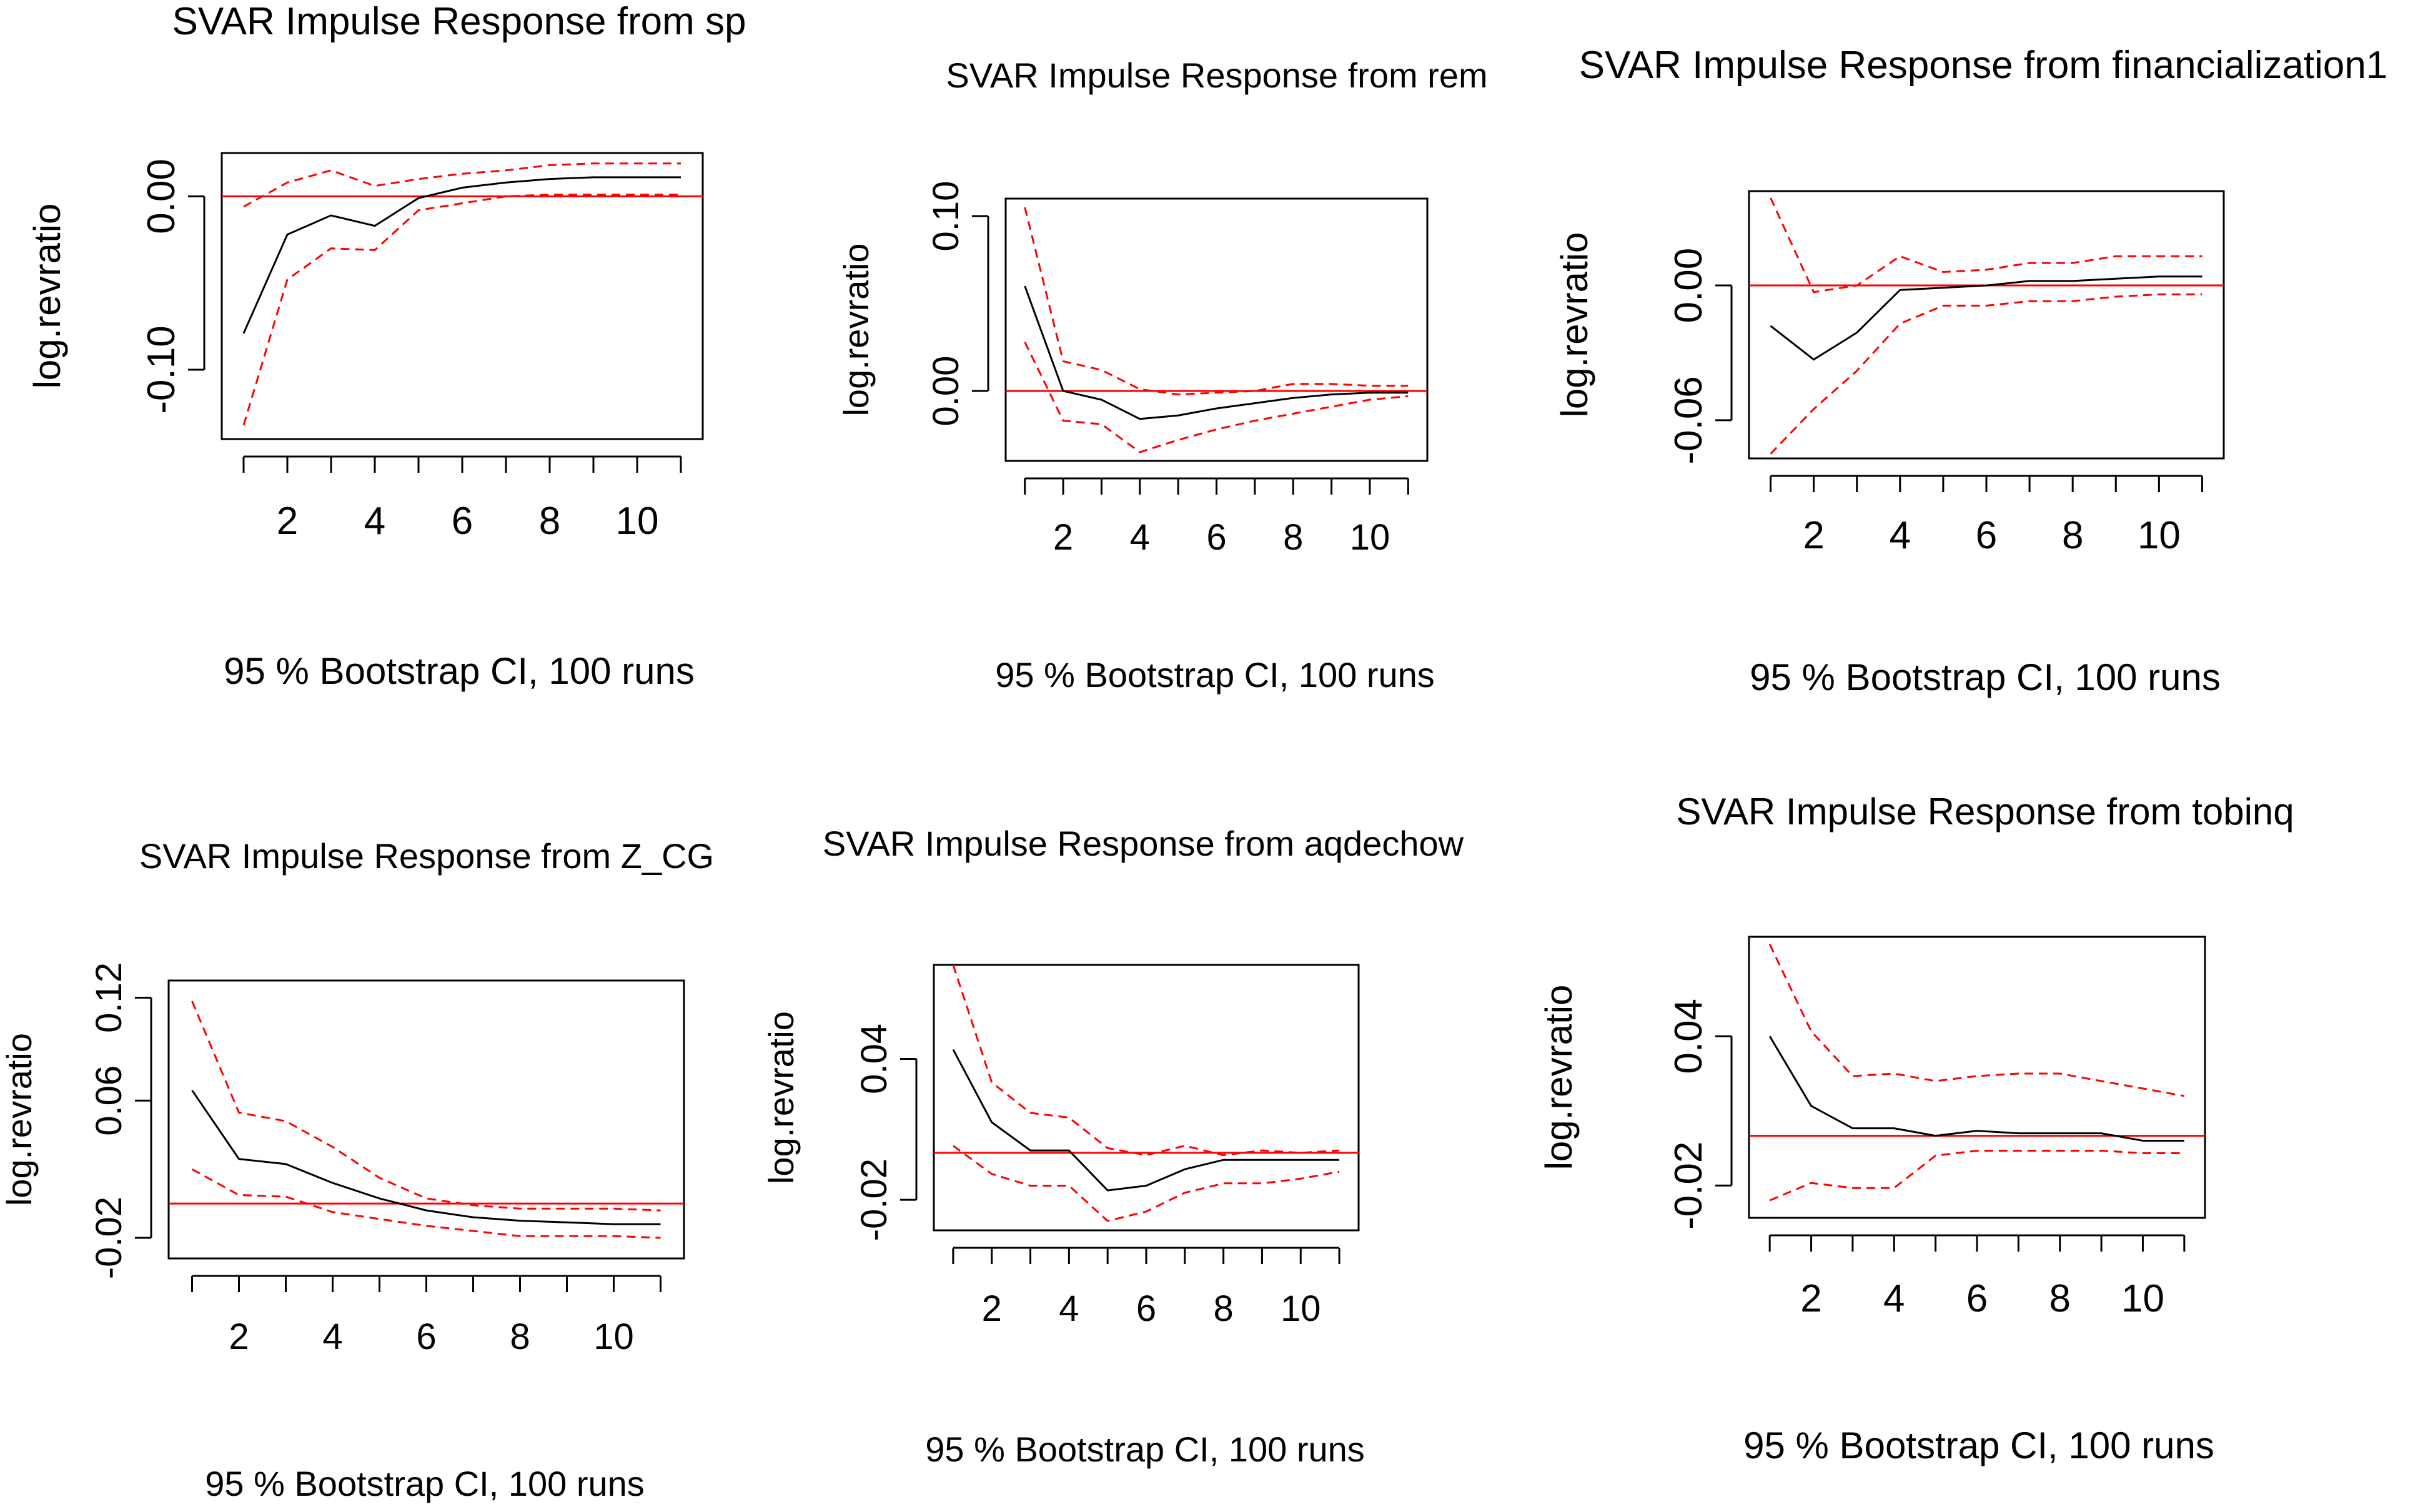 Image resolution: width=2418 pixels, height=1512 pixels. I want to click on y-tick-label: 0.12, so click(109, 997).